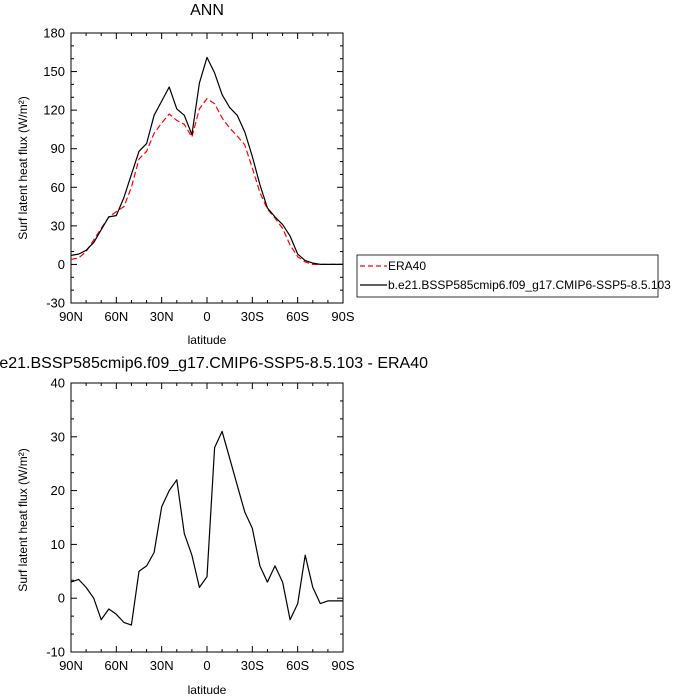  What do you see at coordinates (58, 383) in the screenshot?
I see `y-tick-label: 40` at bounding box center [58, 383].